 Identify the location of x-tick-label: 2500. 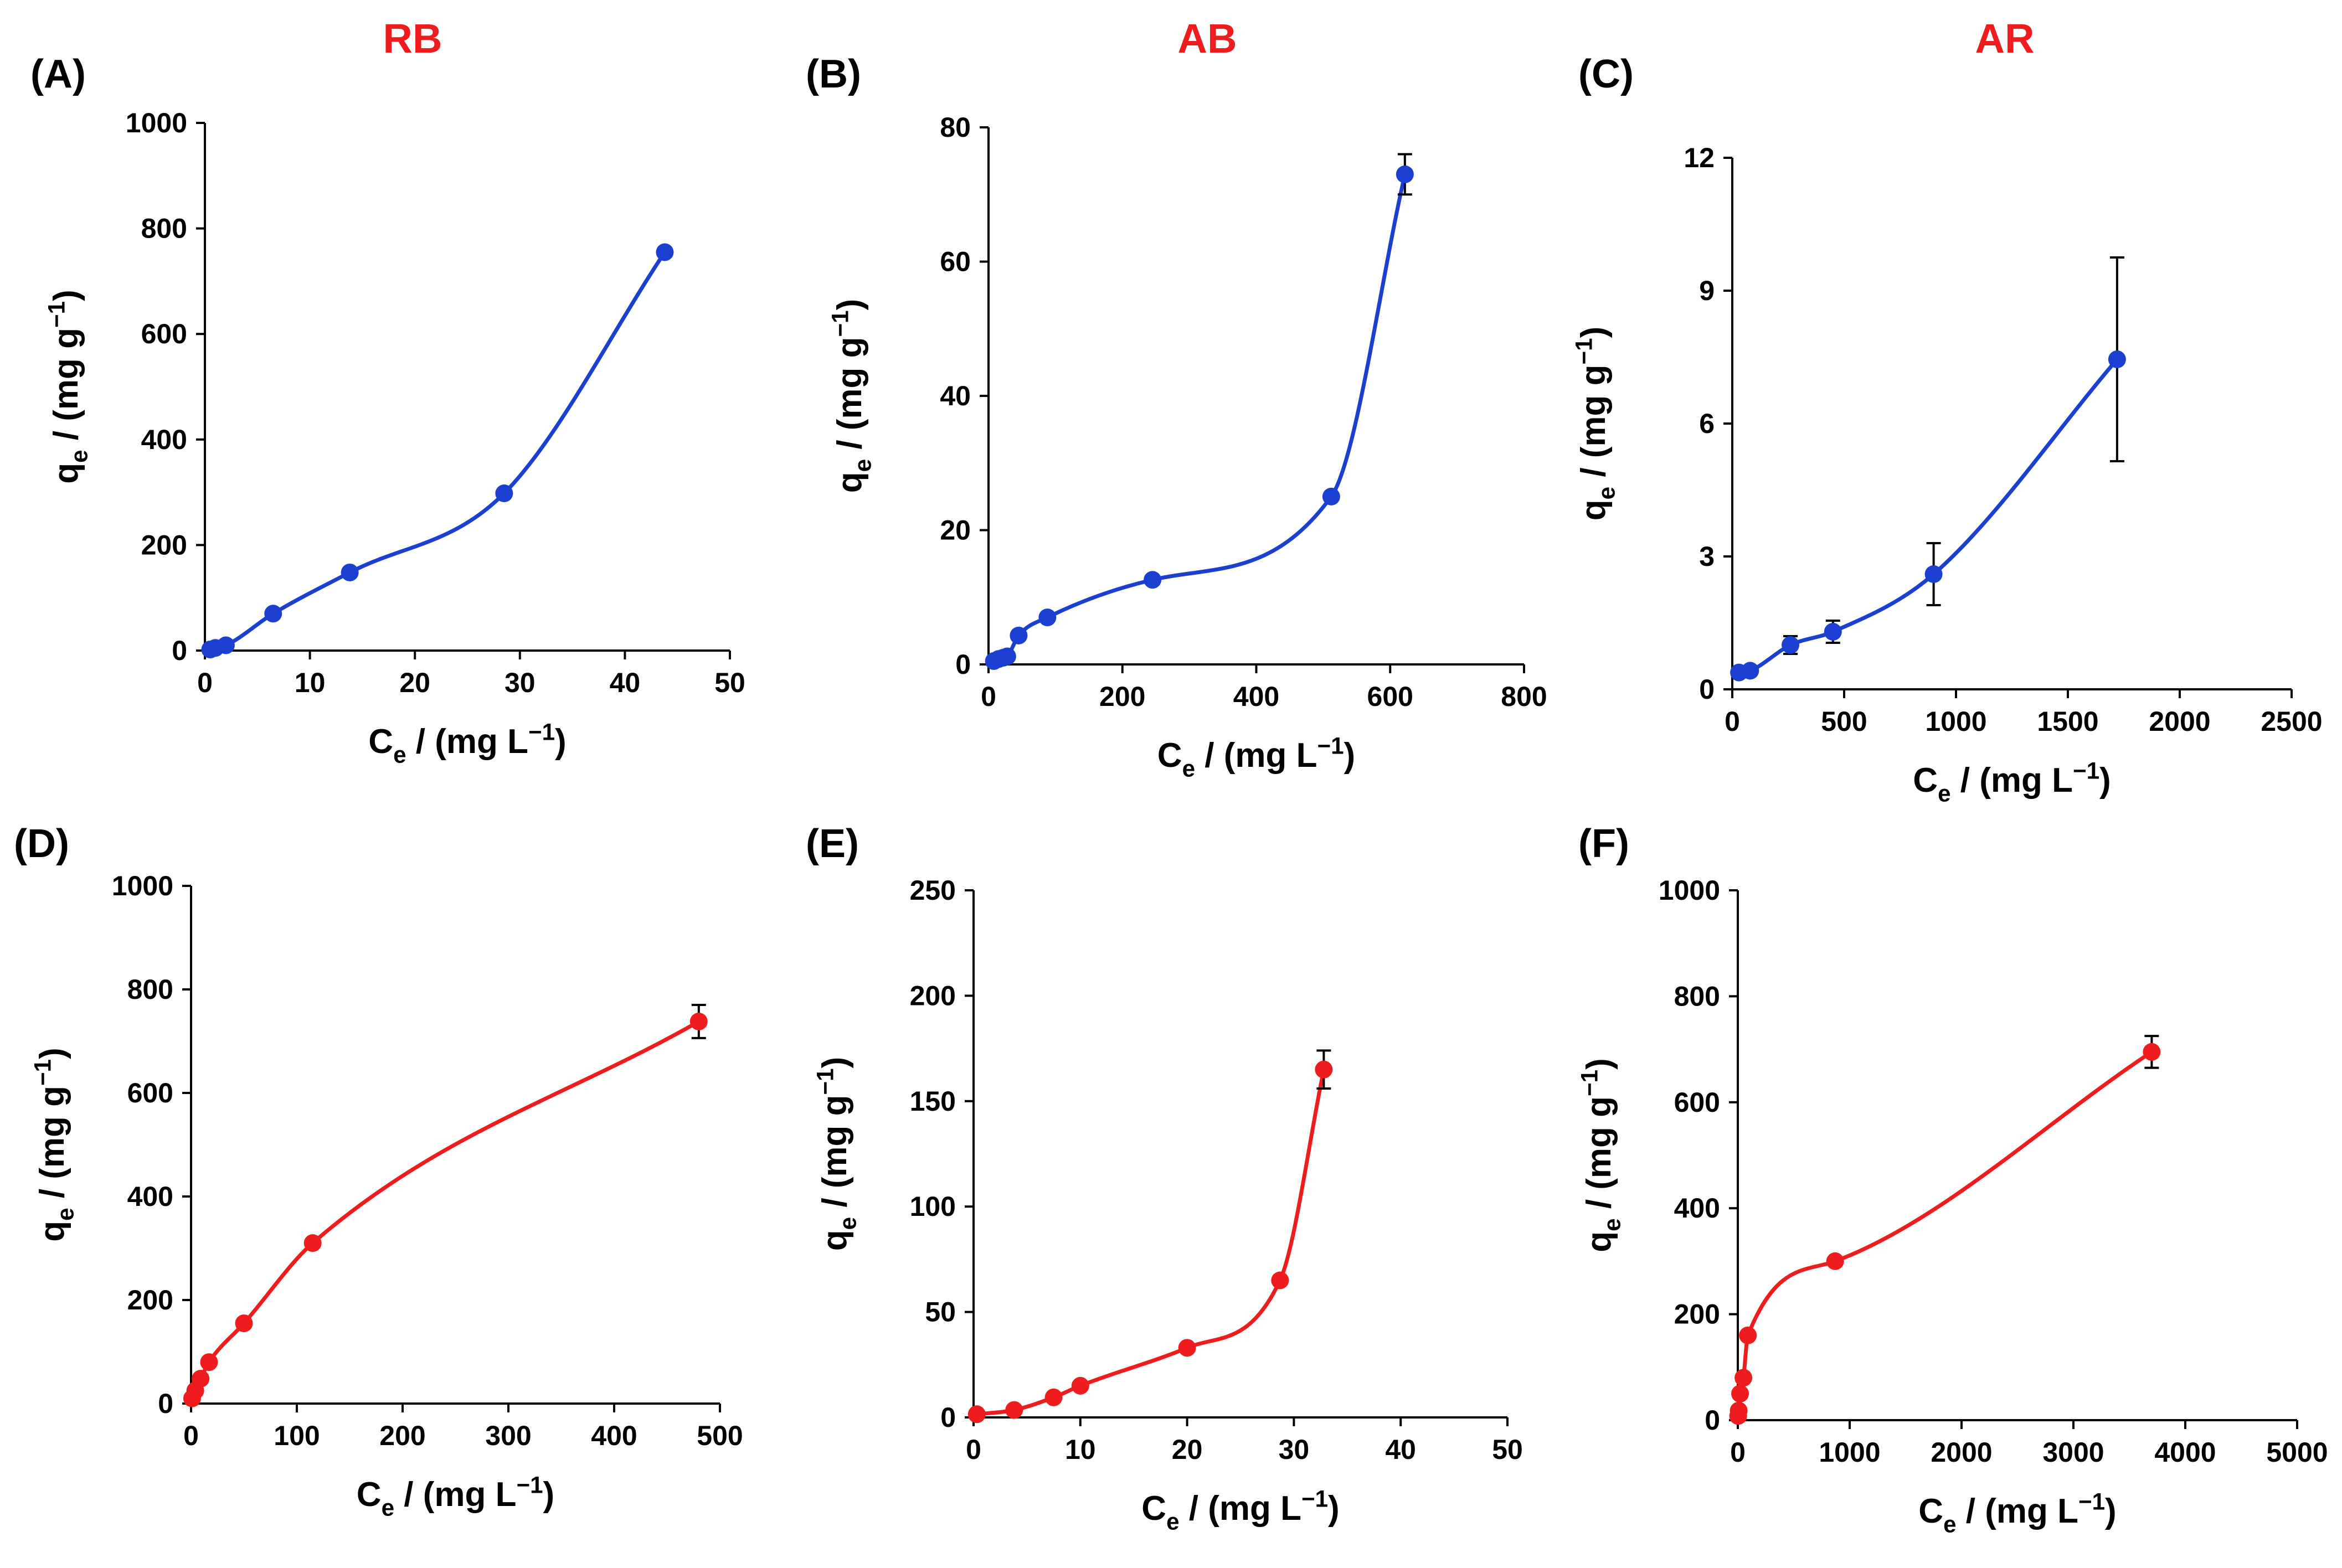
(2292, 721).